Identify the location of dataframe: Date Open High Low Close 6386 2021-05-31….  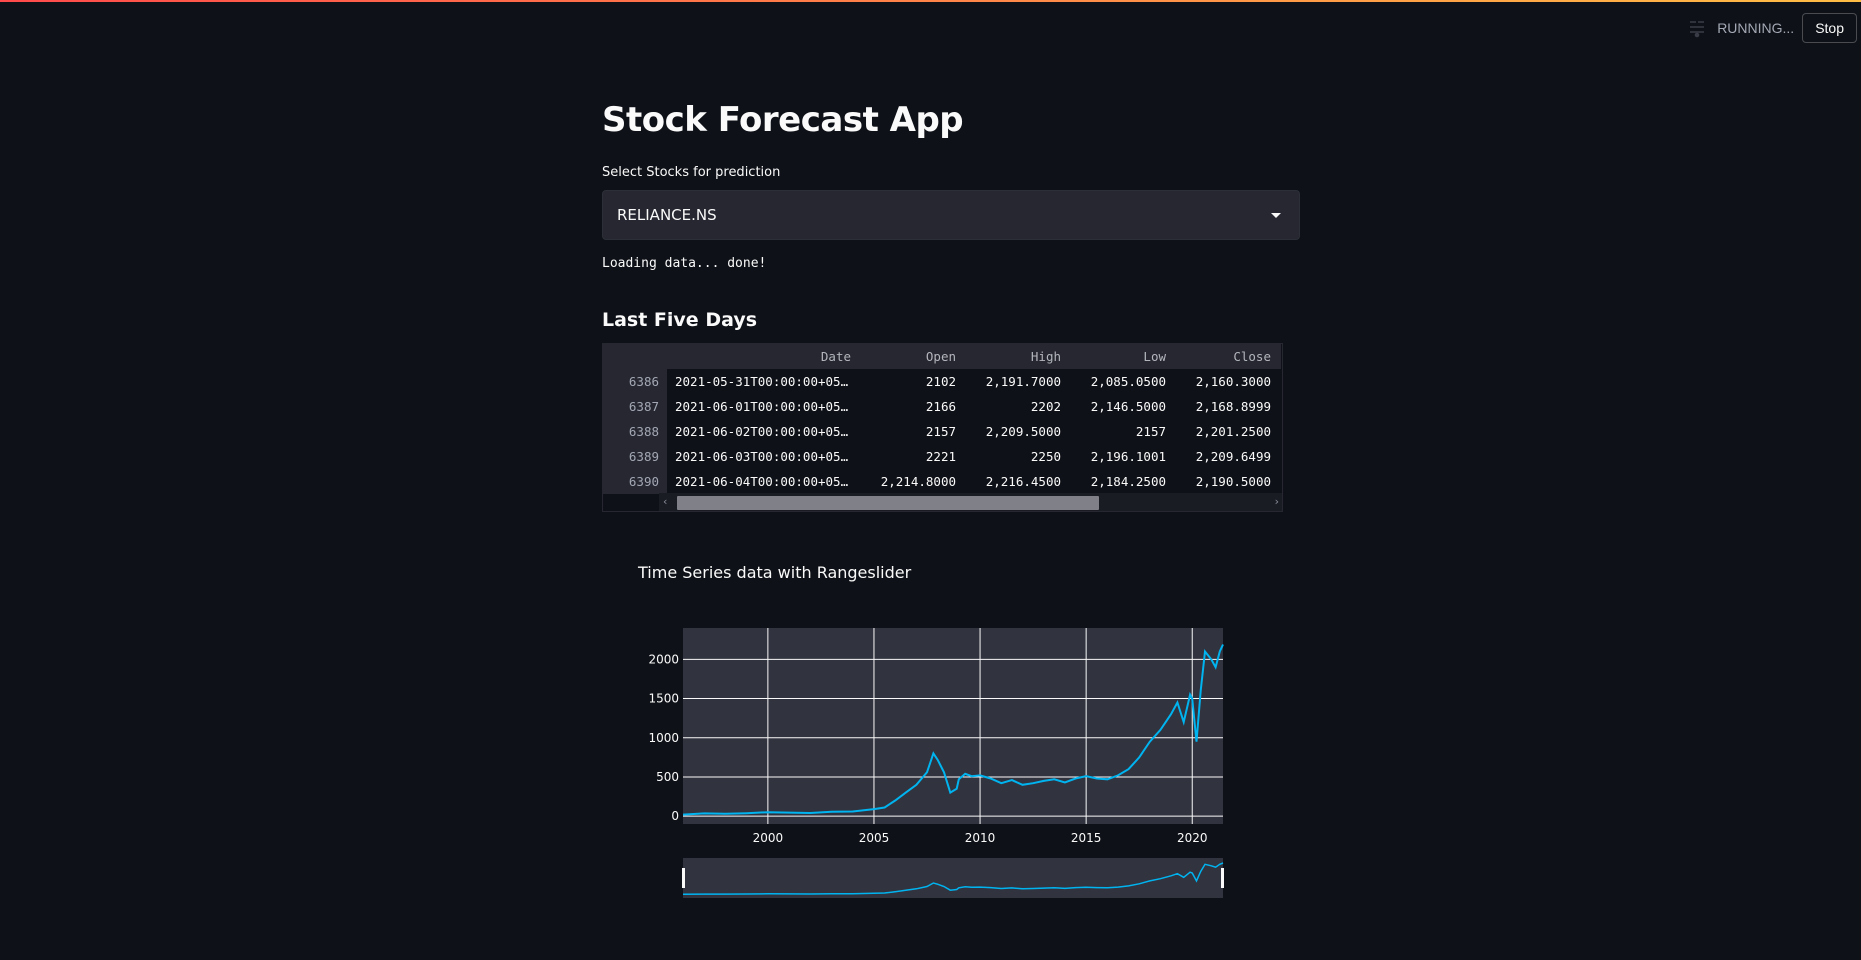
(942, 427).